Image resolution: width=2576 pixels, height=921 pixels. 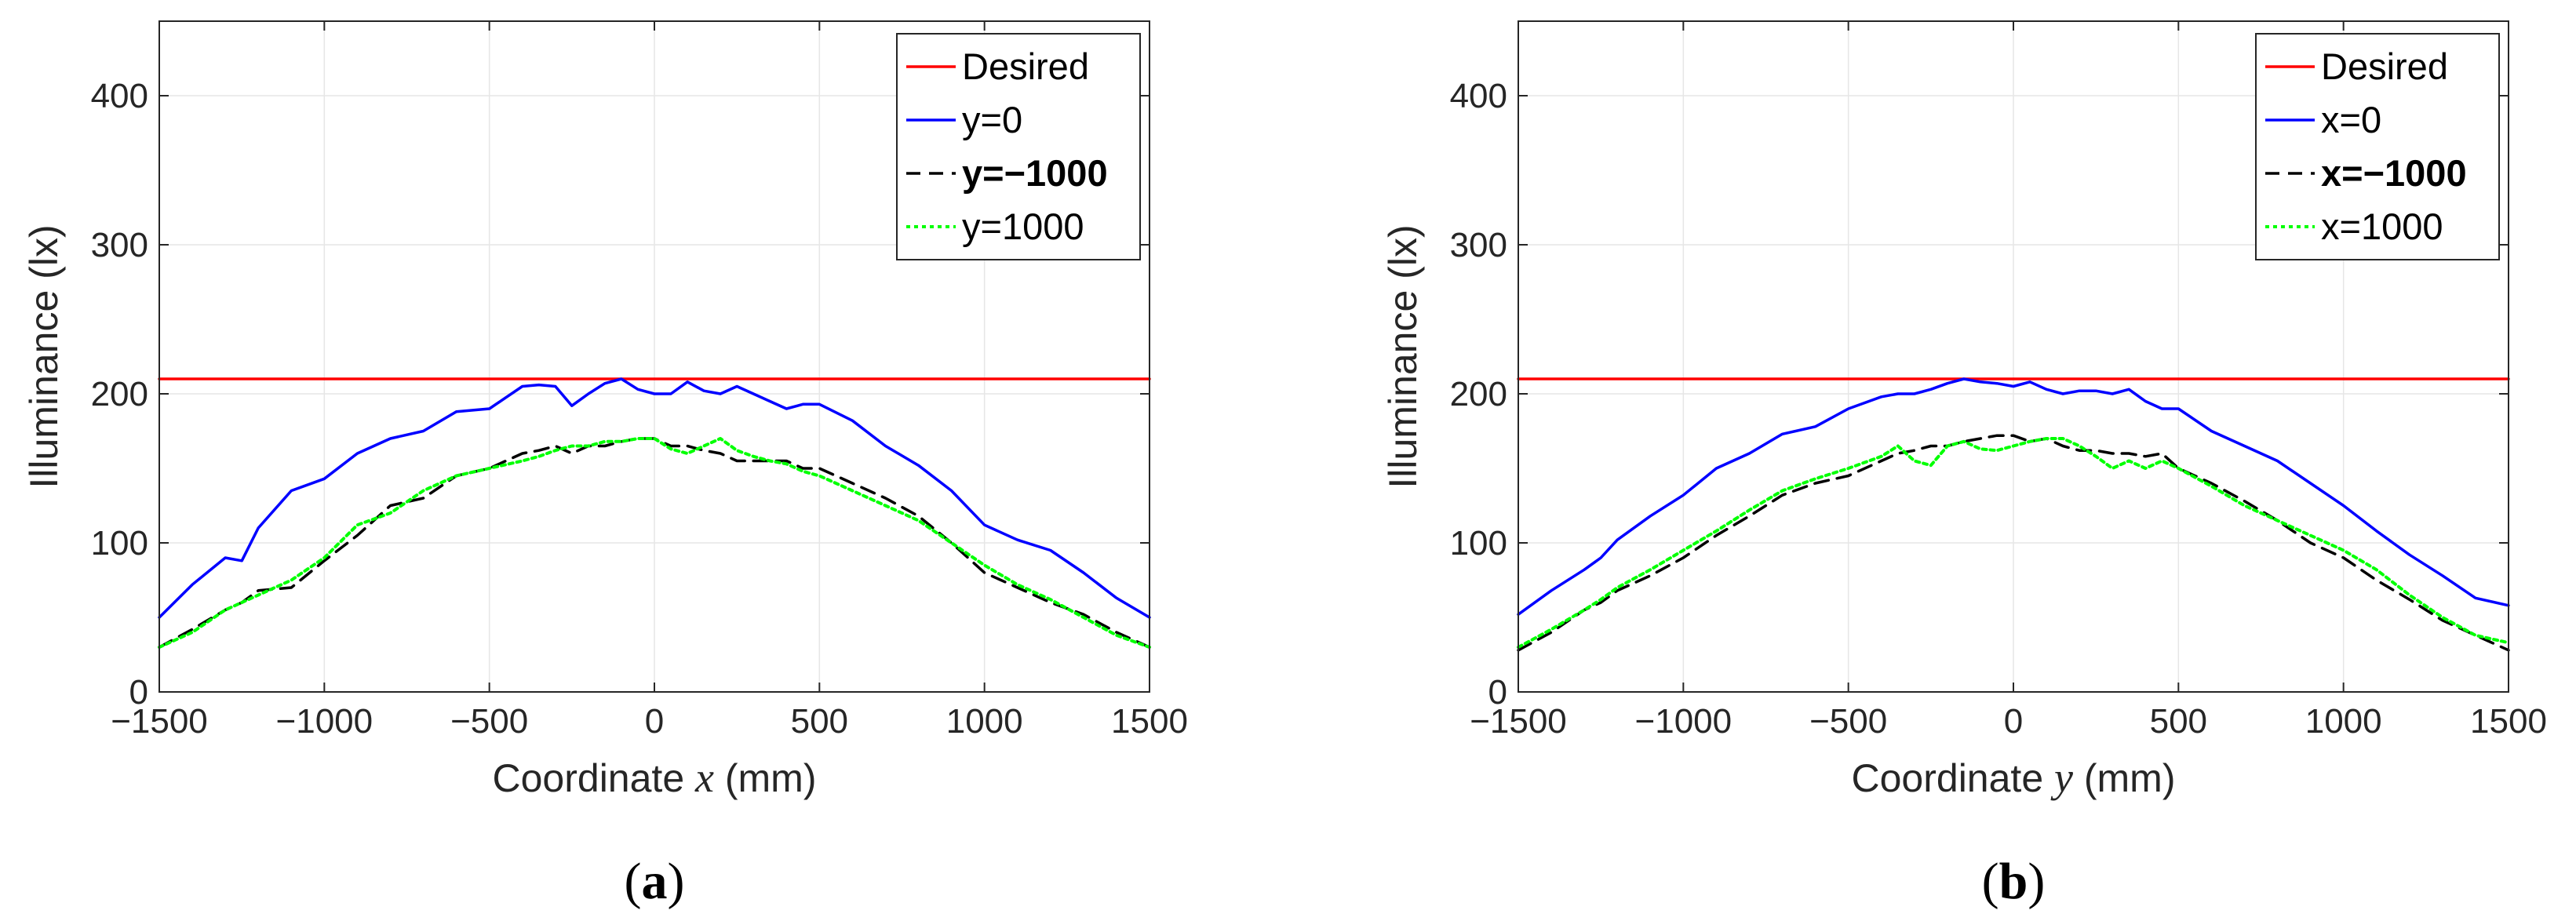 What do you see at coordinates (654, 721) in the screenshot?
I see `panel-a-x-tick-label: 0` at bounding box center [654, 721].